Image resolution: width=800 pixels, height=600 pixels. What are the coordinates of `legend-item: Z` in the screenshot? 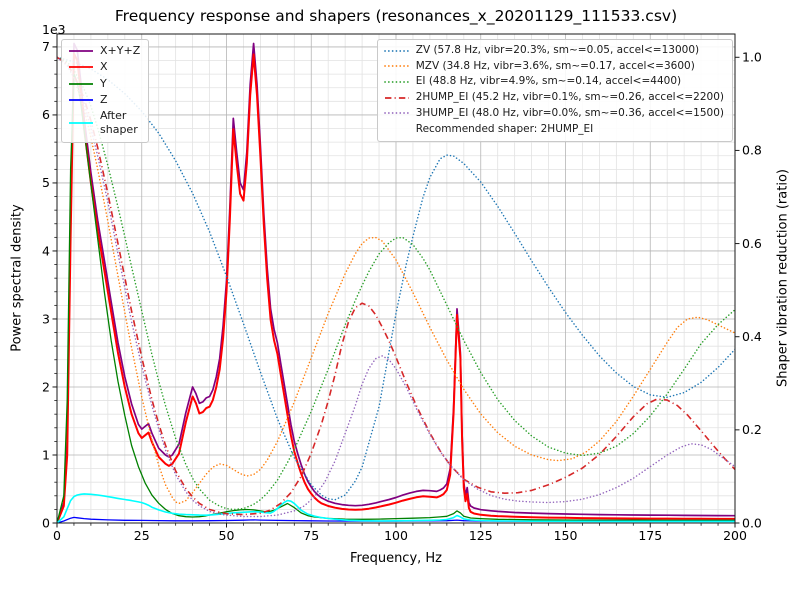 It's located at (104, 100).